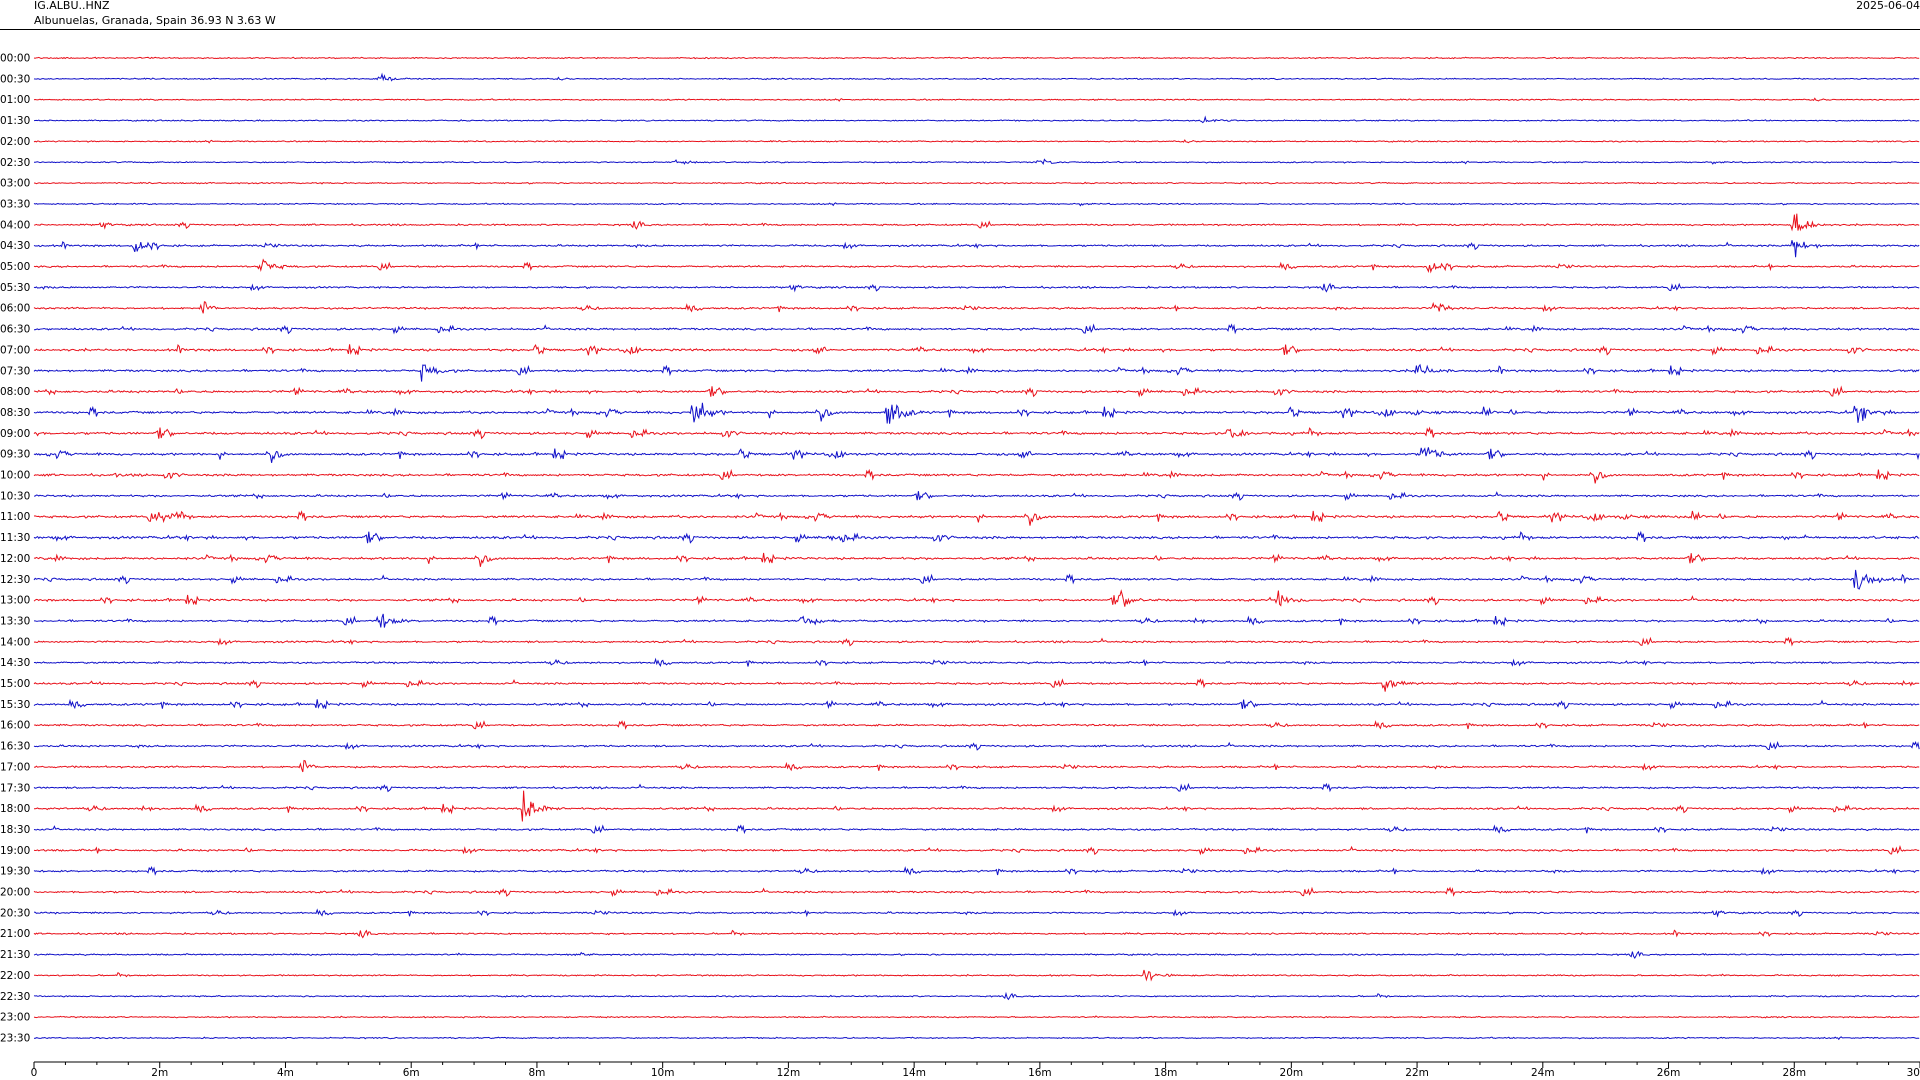  Describe the element at coordinates (663, 1073) in the screenshot. I see `x-tick-label: 10m` at that location.